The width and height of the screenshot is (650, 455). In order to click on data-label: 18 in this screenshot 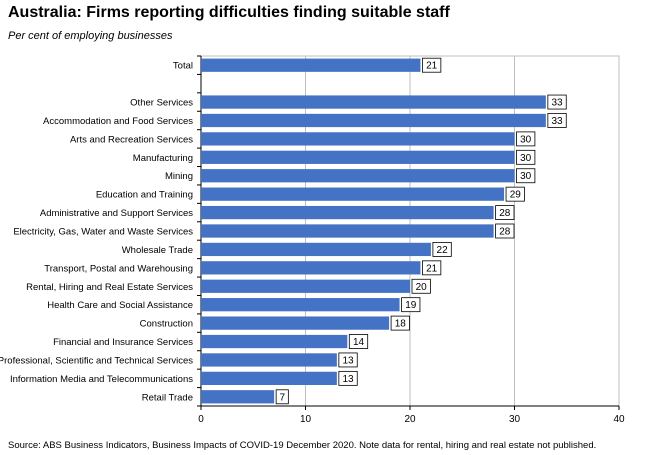, I will do `click(401, 324)`.